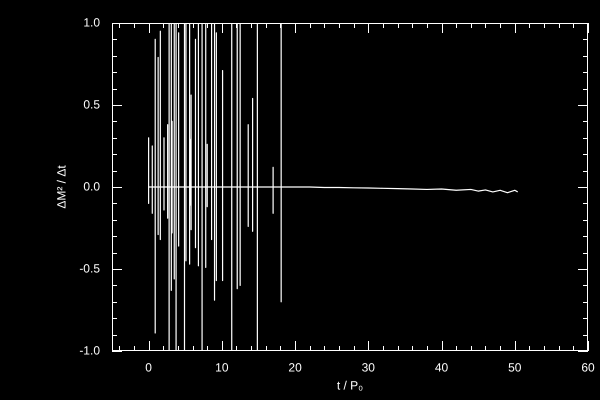  Describe the element at coordinates (295, 367) in the screenshot. I see `x-tick-label: 20` at that location.